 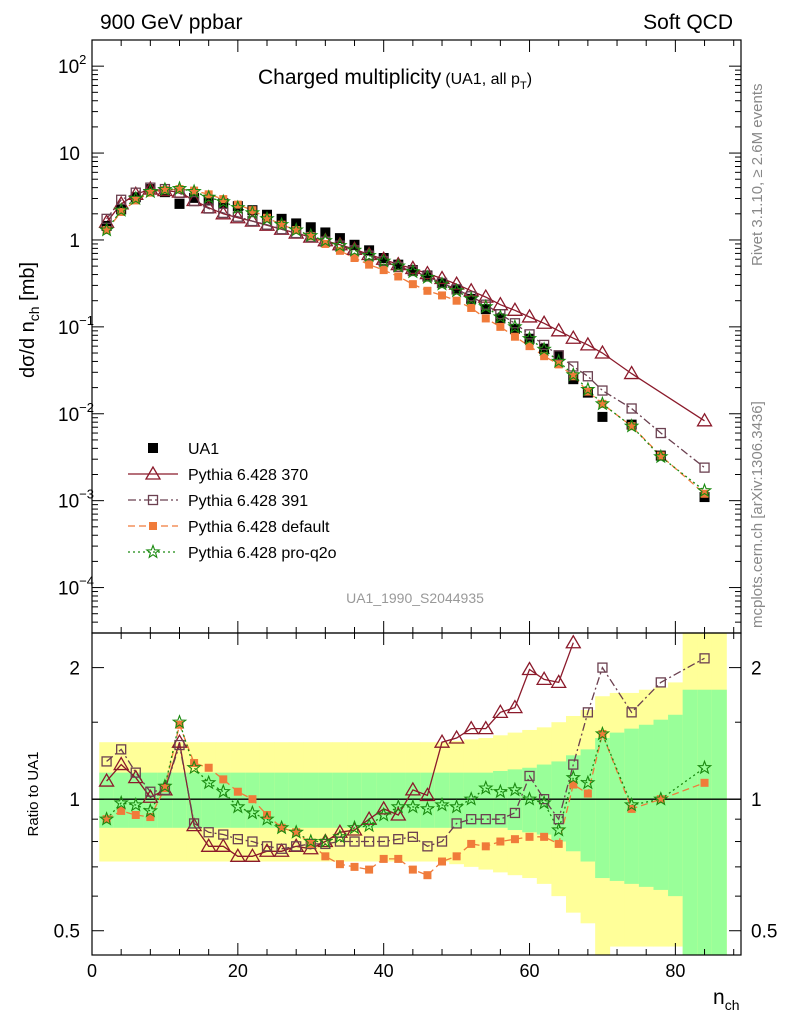 What do you see at coordinates (482, 79) in the screenshot?
I see `plot-title-sub: (UA1, all p` at bounding box center [482, 79].